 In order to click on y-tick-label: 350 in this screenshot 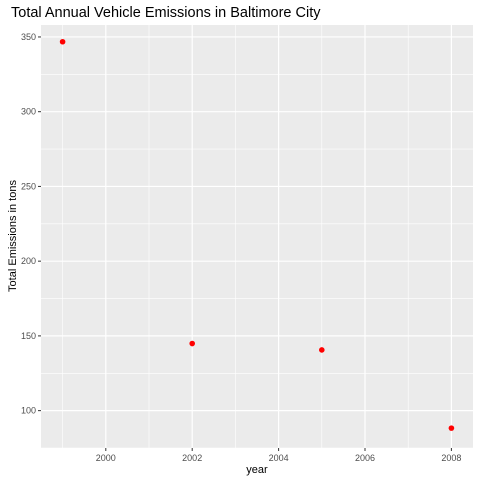, I will do `click(28, 37)`.